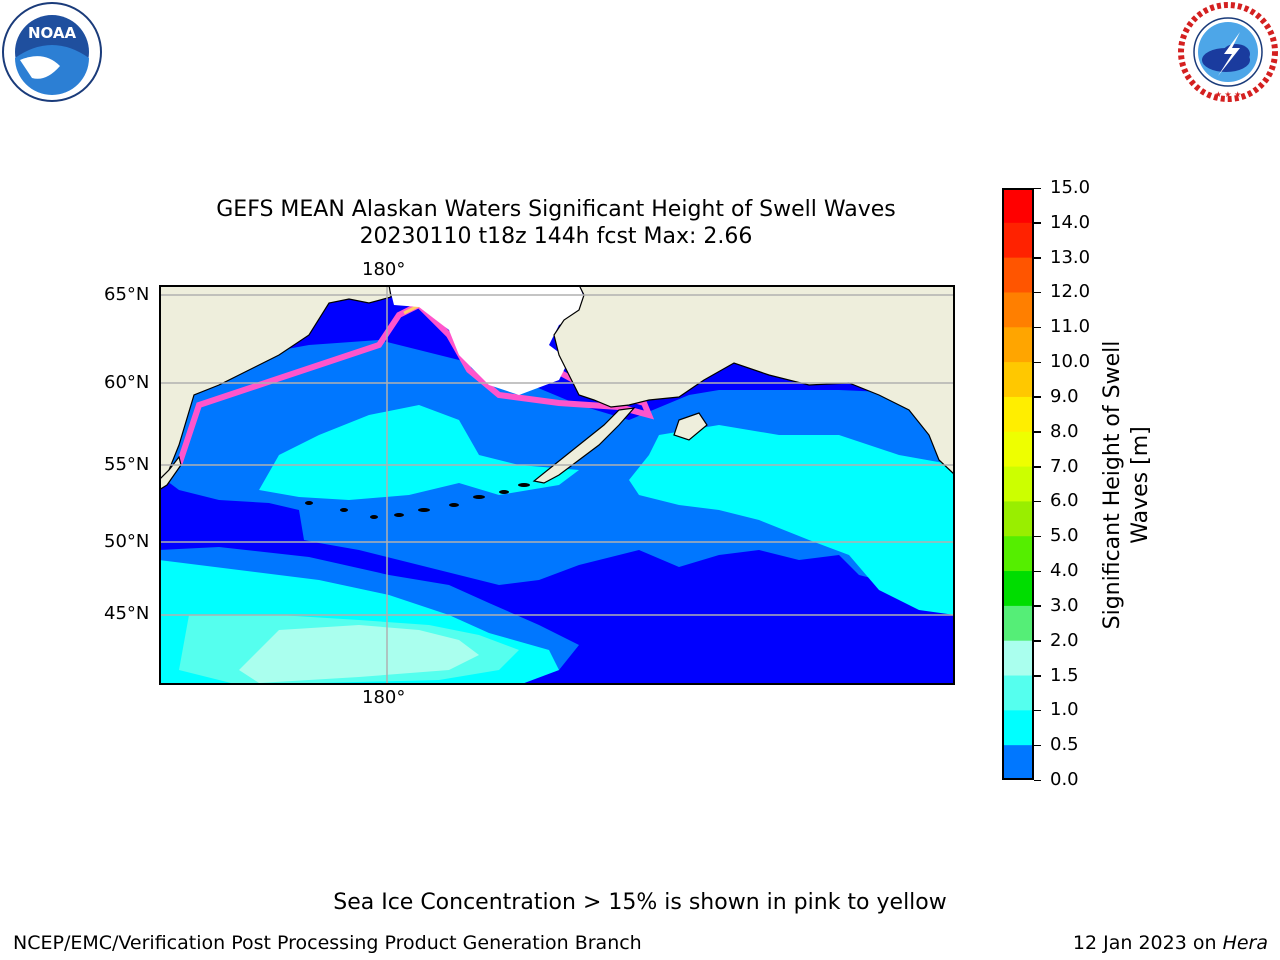 The image size is (1280, 960). I want to click on colorbar-tick-label: 4.0, so click(1064, 571).